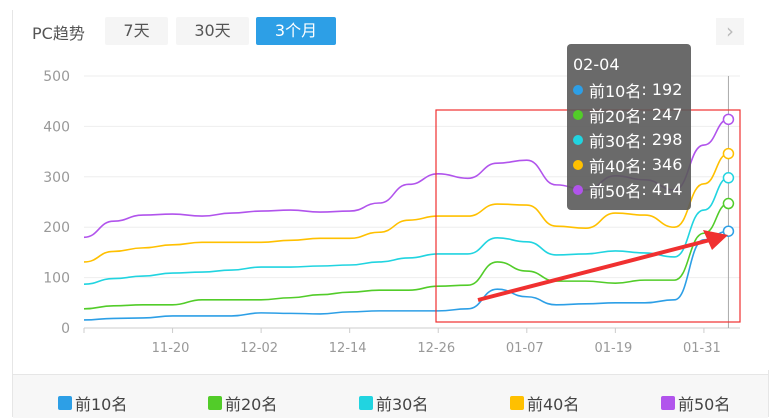  I want to click on legend: 前10名 前20名 前30名 前40名 前50名, so click(390, 396).